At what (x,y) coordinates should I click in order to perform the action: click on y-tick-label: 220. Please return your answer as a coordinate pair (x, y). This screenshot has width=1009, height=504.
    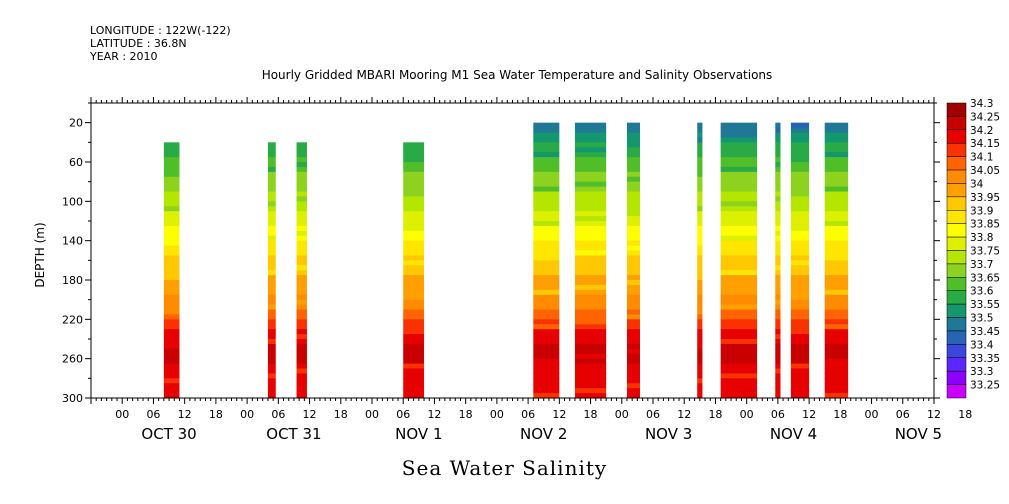
    Looking at the image, I should click on (72, 319).